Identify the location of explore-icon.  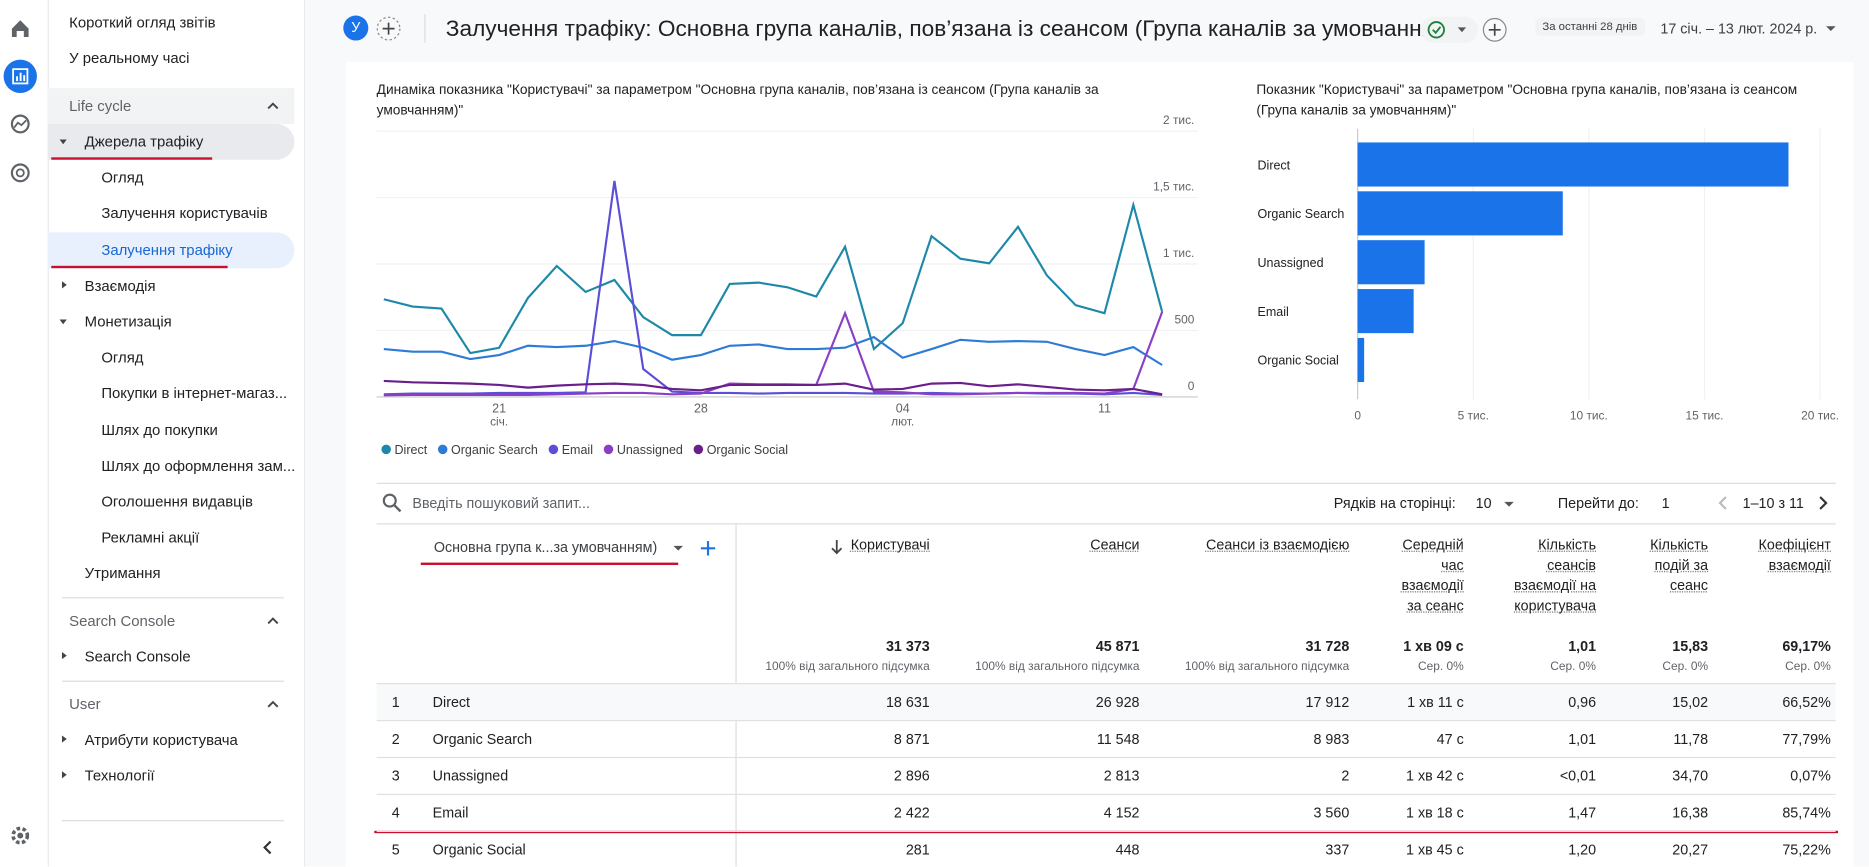
(20, 124).